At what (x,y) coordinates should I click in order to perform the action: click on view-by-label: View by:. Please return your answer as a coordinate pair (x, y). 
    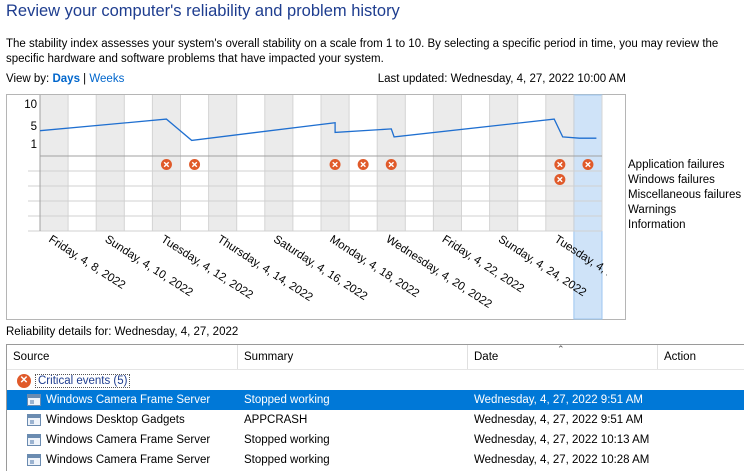
    Looking at the image, I should click on (28, 79).